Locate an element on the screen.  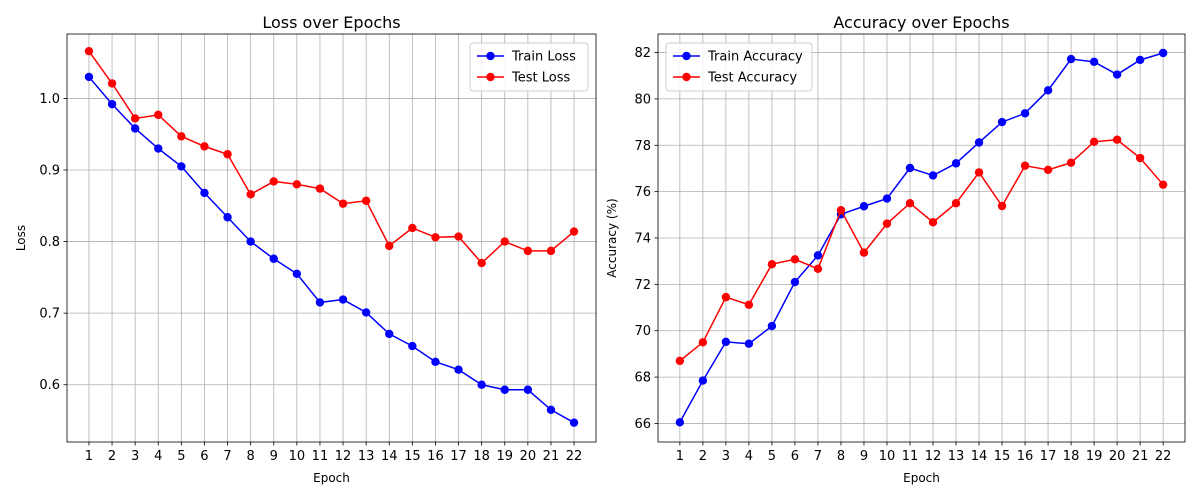
accuracy-y-tick-label: 66 is located at coordinates (642, 424).